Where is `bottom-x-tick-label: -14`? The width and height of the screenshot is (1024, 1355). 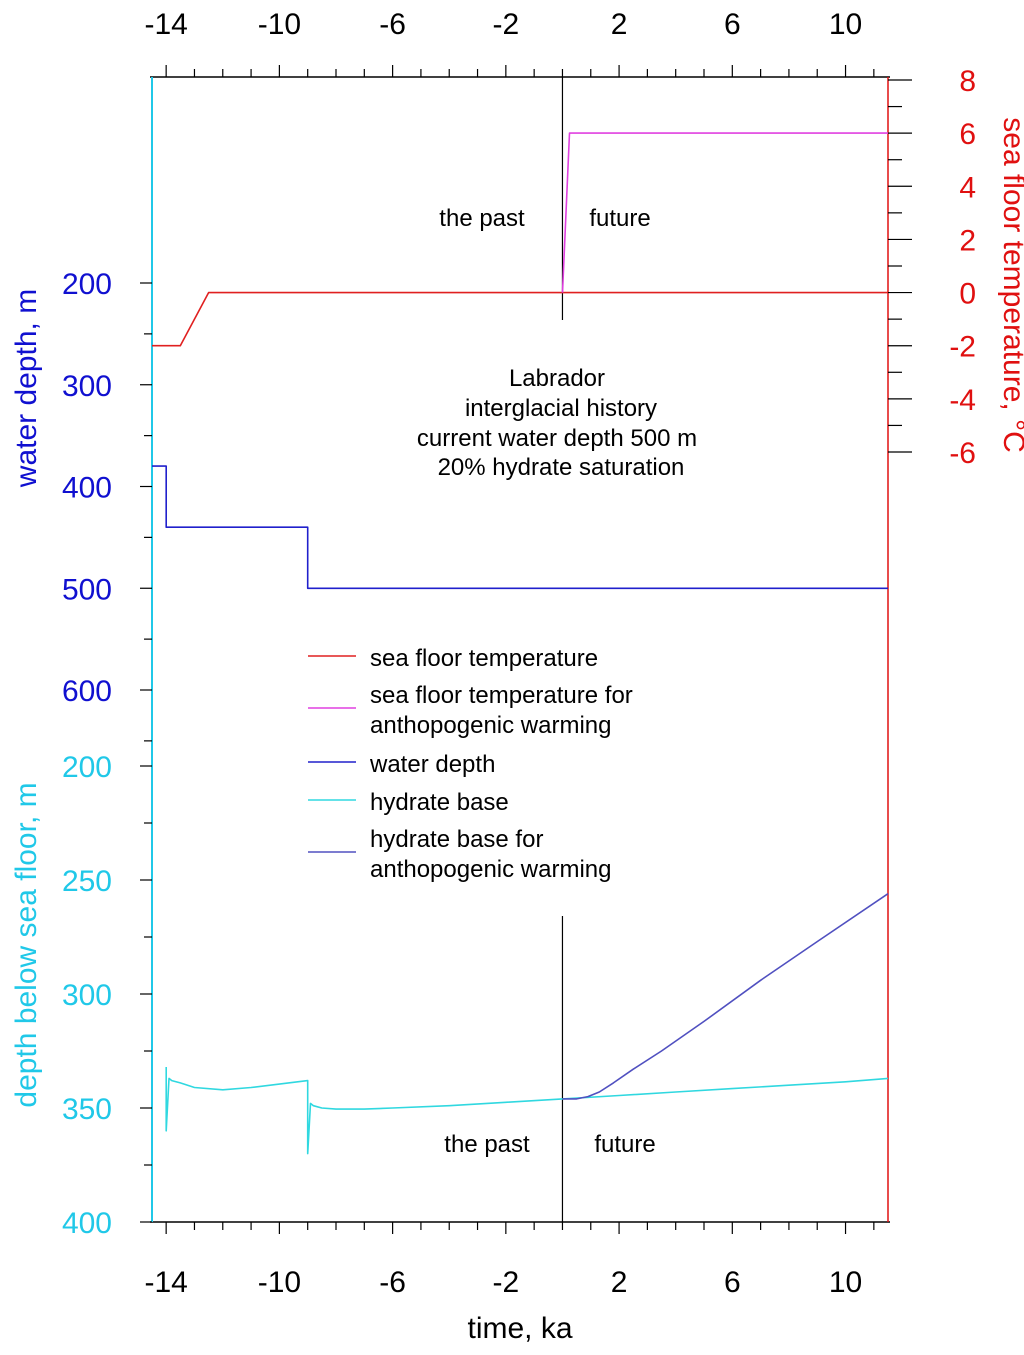
bottom-x-tick-label: -14 is located at coordinates (165, 1282).